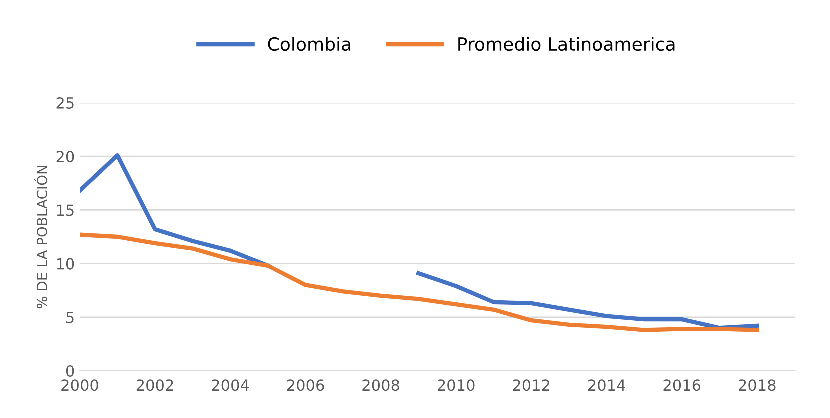  I want to click on y-tick-label: 20, so click(65, 157).